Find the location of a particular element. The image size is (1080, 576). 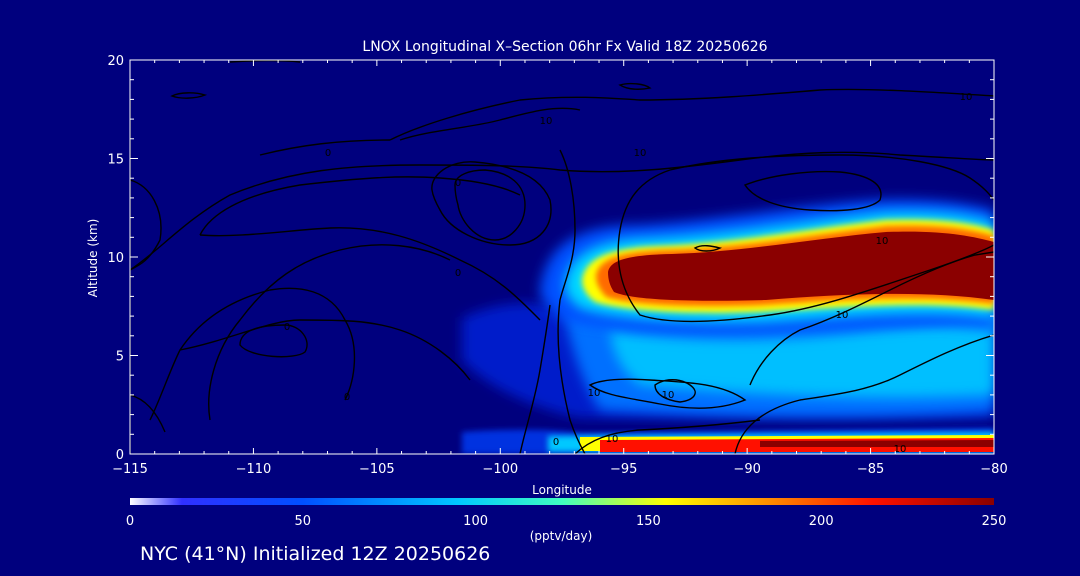

x-tick-label: −80 is located at coordinates (993, 469).